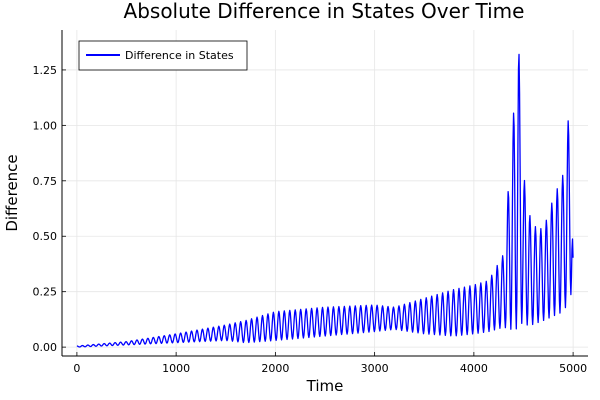 Image resolution: width=600 pixels, height=400 pixels. Describe the element at coordinates (275, 368) in the screenshot. I see `x-tick-label: 2000` at that location.